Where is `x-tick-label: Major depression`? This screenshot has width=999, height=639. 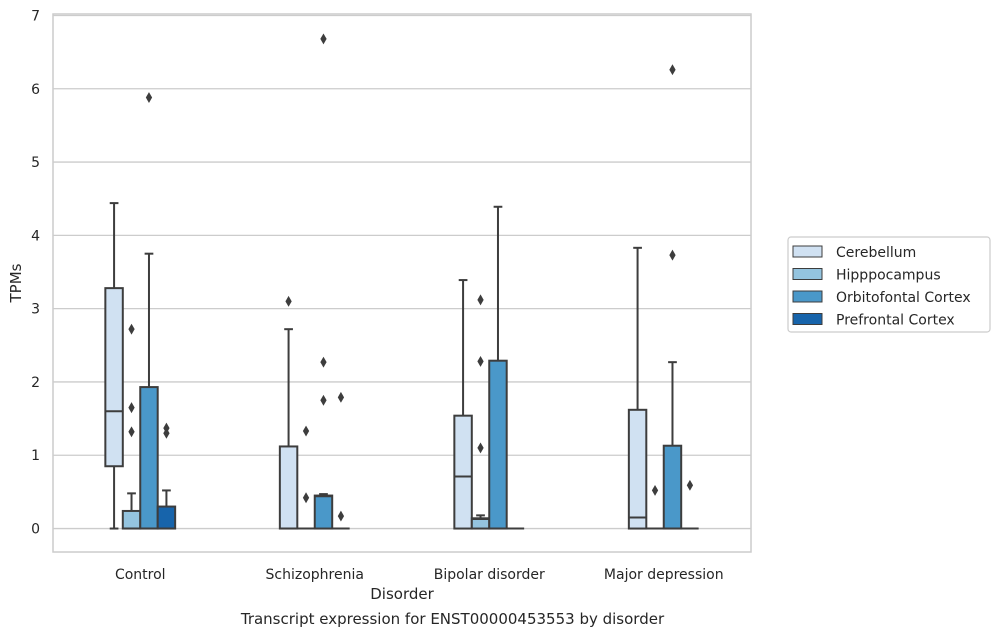
x-tick-label: Major depression is located at coordinates (664, 575).